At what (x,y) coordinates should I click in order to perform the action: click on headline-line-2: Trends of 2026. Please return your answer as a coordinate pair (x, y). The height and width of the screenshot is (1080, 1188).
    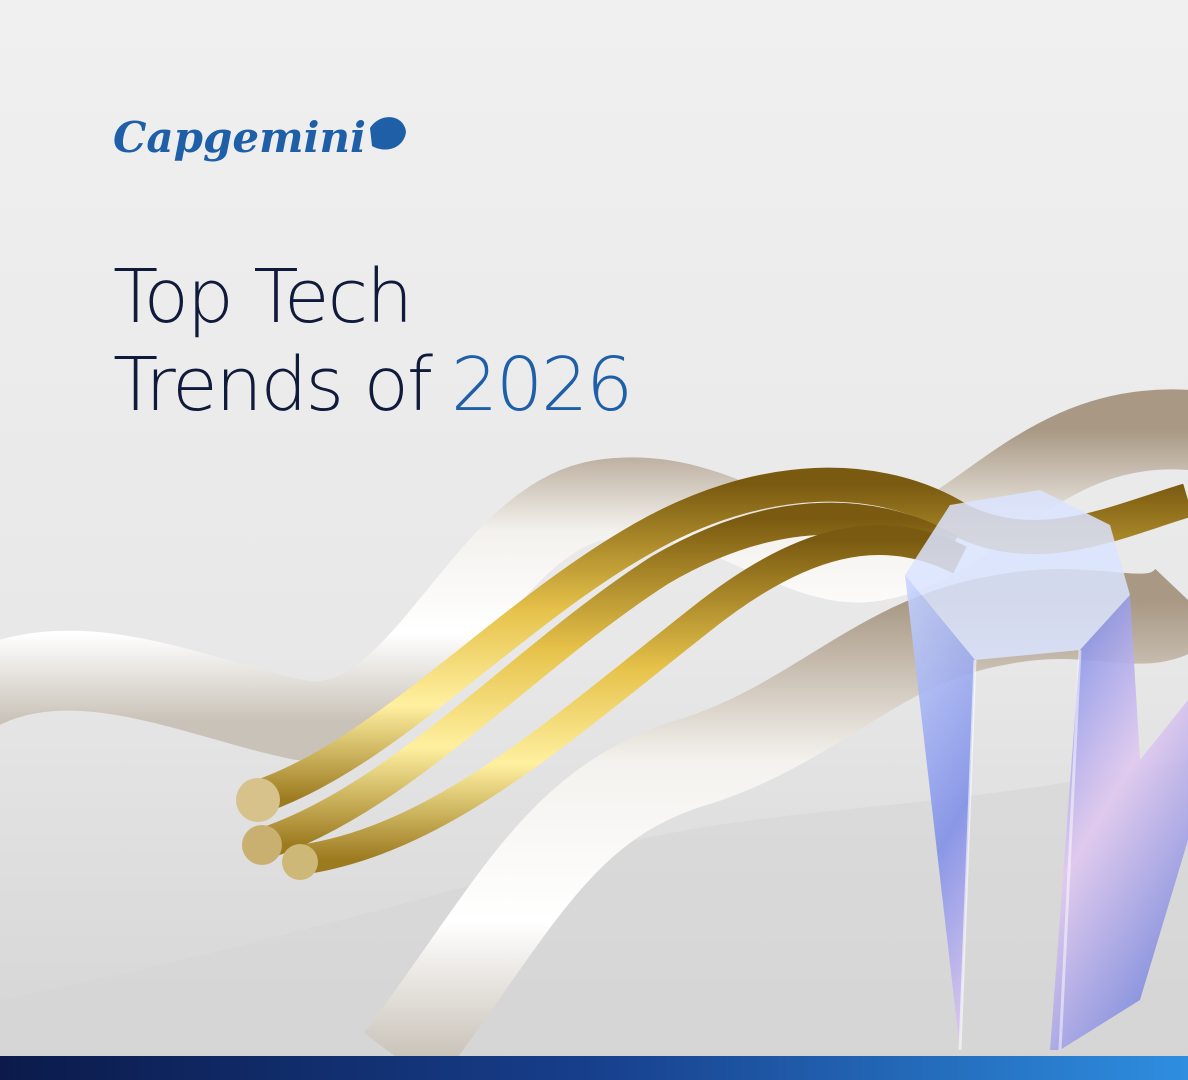
    Looking at the image, I should click on (372, 385).